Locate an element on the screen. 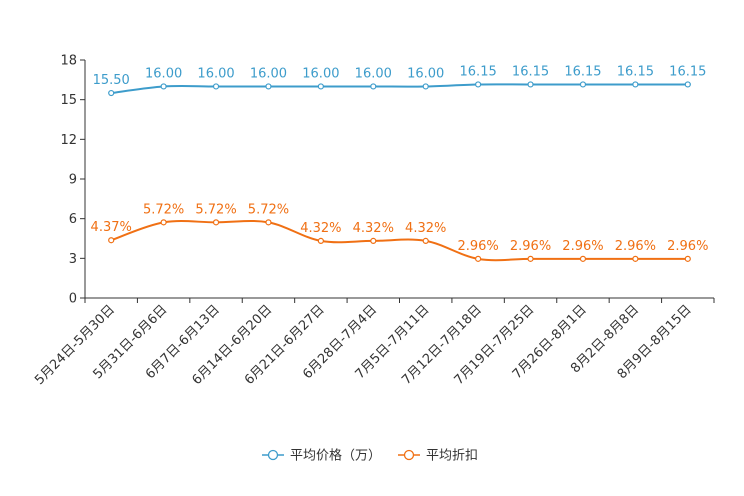 The image size is (744, 496). series-1-data-label: 4.37% is located at coordinates (111, 227).